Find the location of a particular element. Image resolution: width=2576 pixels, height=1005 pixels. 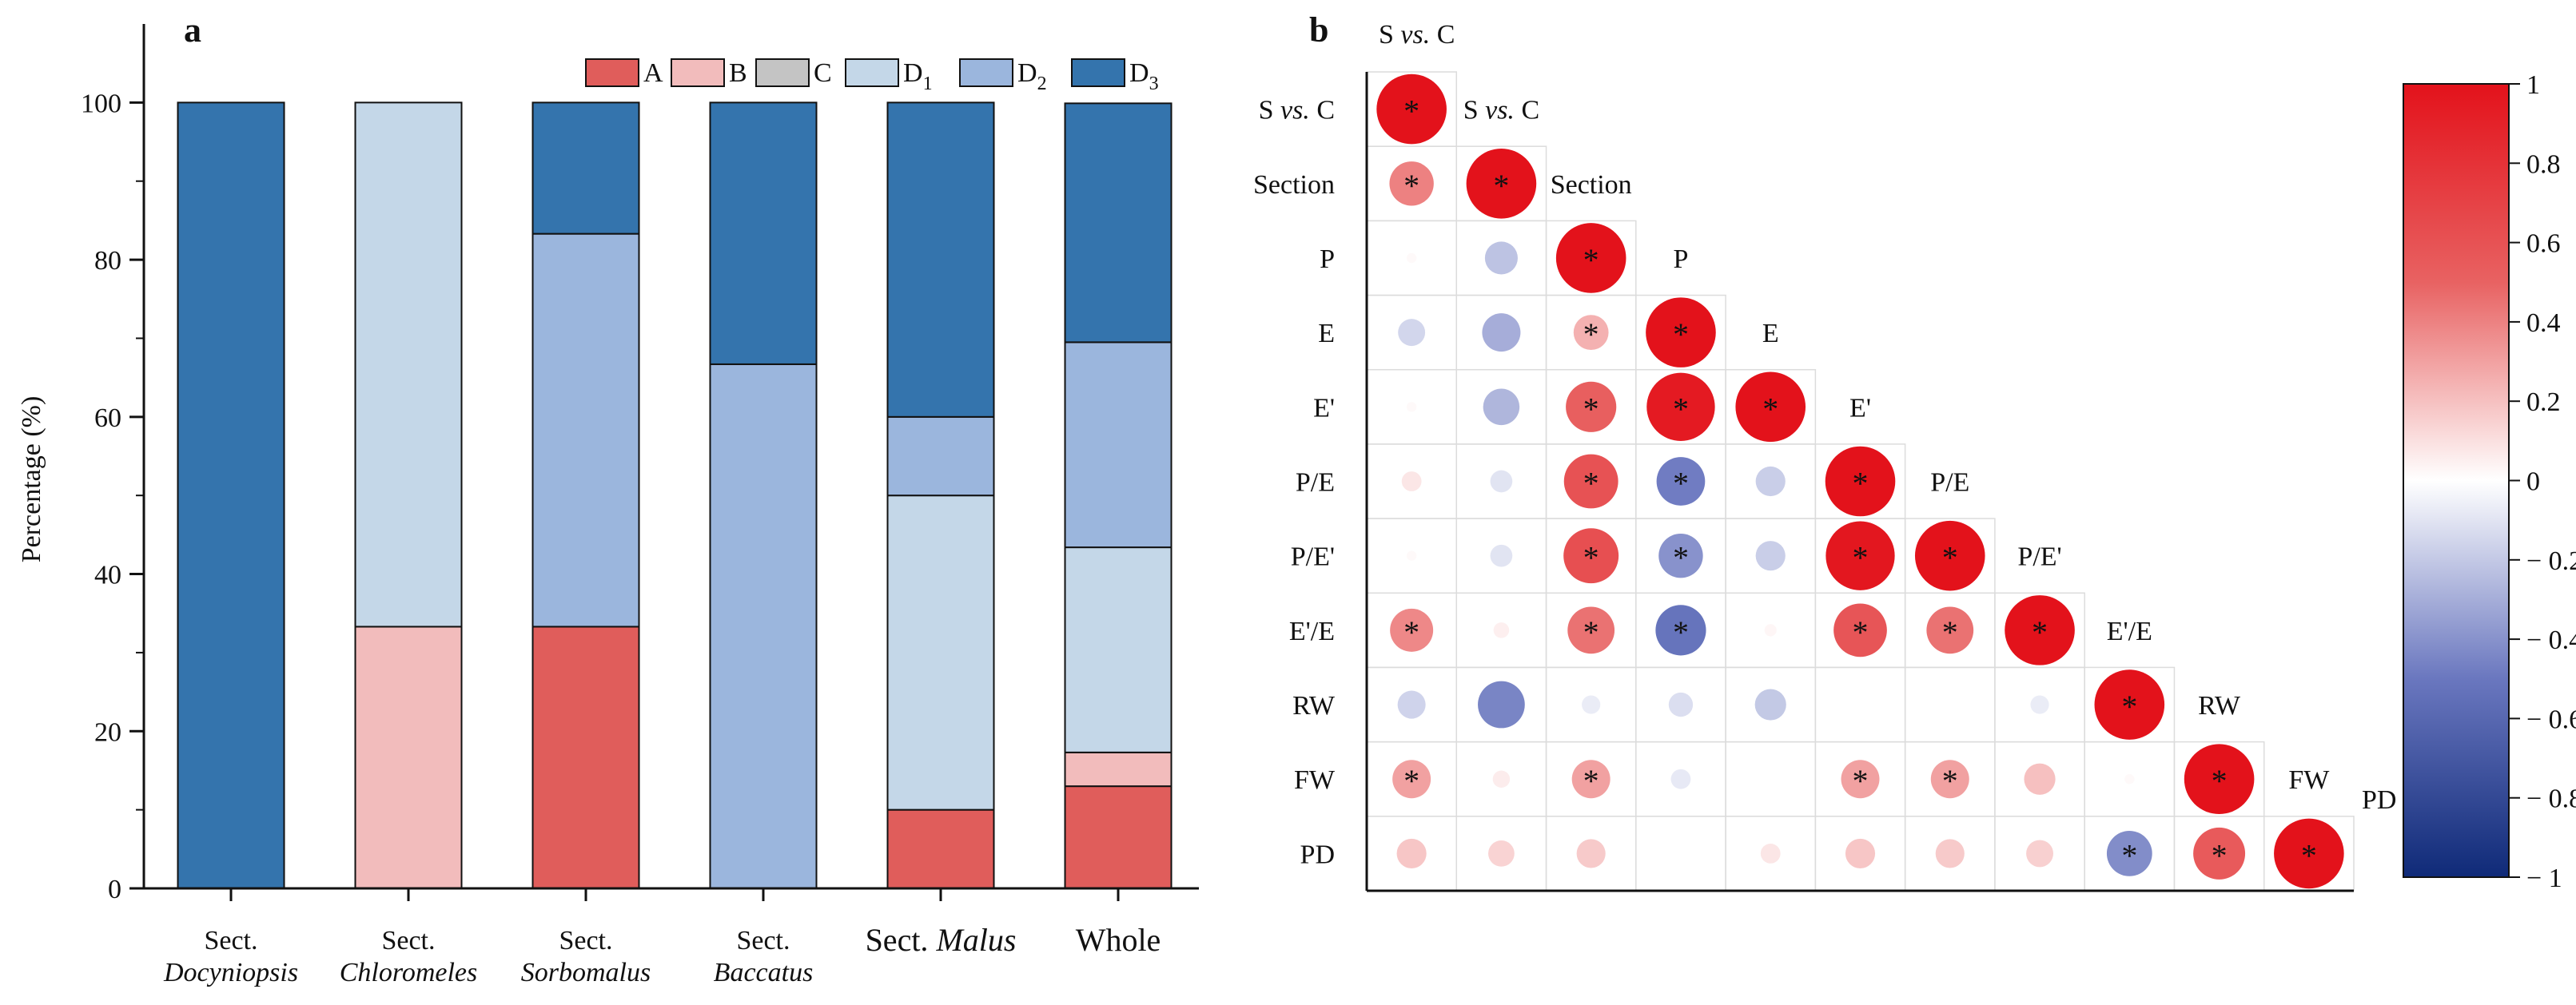

label-text: FW is located at coordinates (1315, 780).